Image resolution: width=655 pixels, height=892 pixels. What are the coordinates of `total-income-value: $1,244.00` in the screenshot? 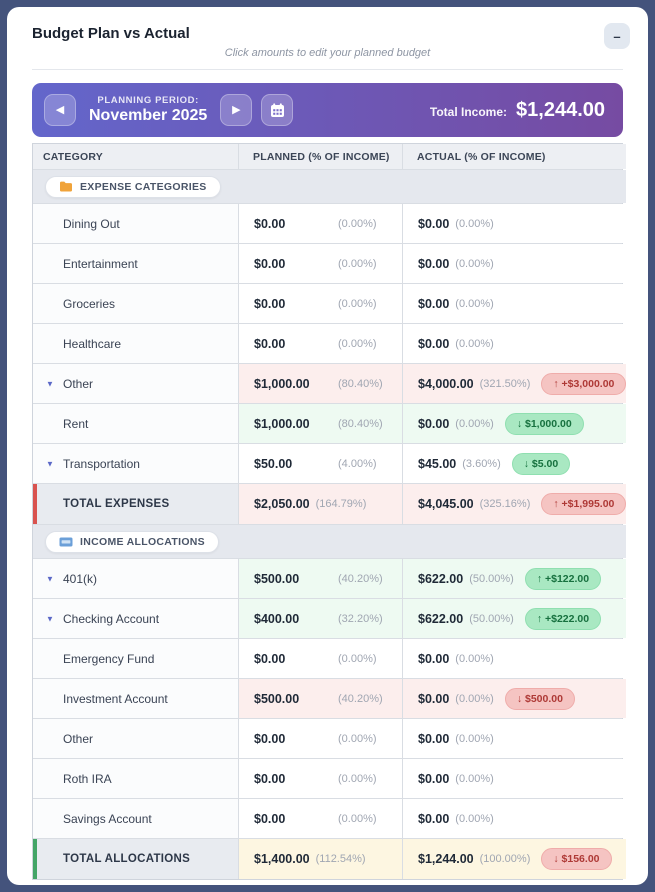 It's located at (560, 109).